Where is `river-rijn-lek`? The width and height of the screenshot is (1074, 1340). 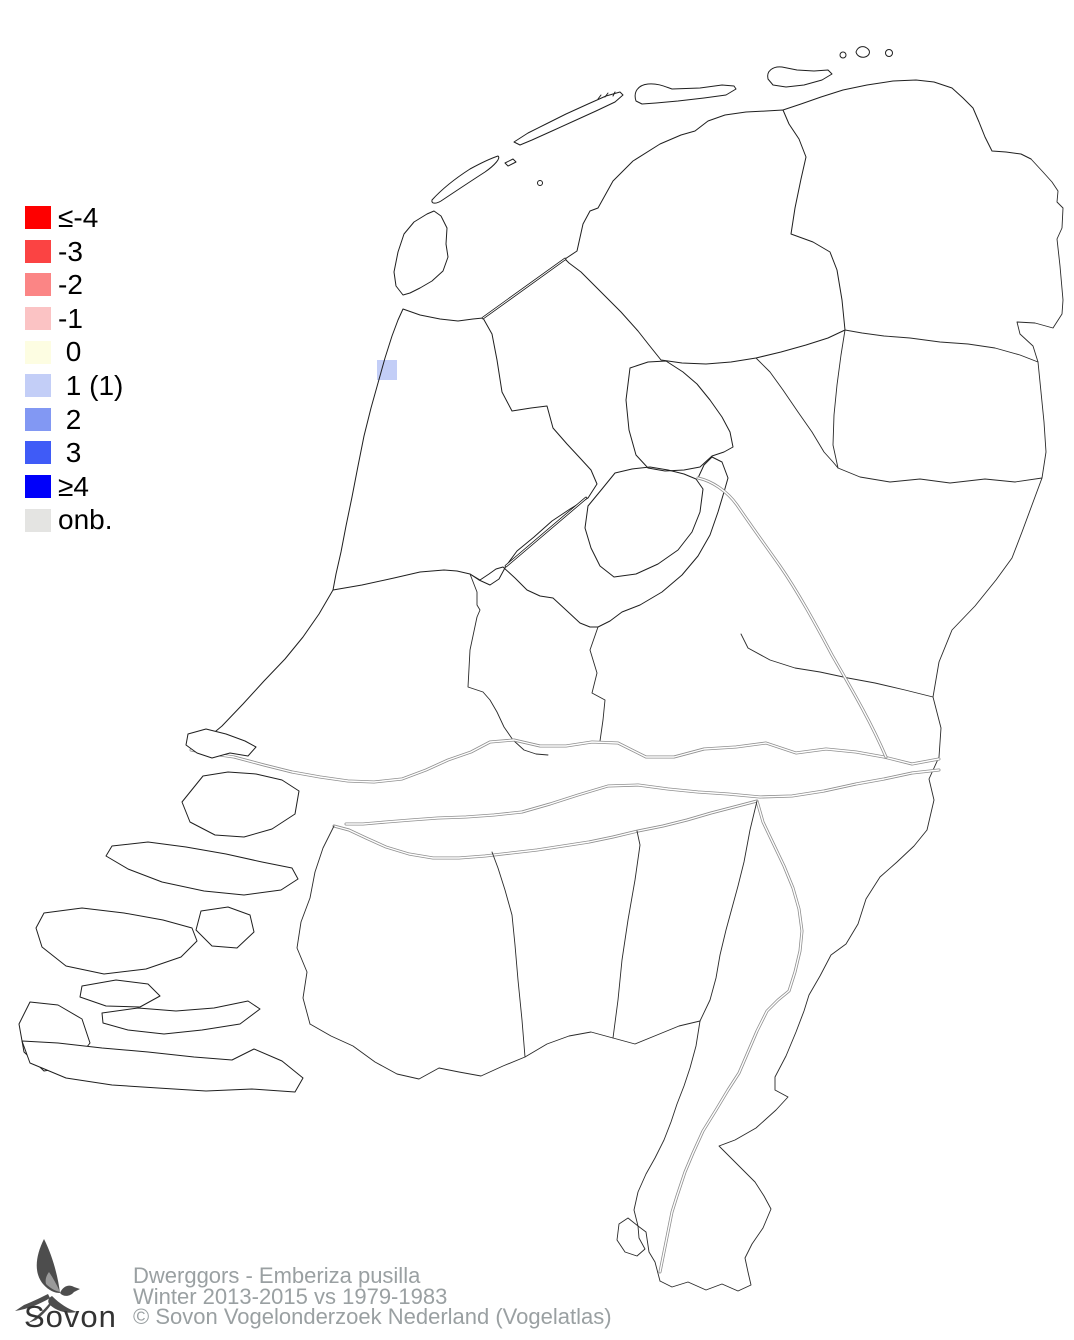
river-rijn-lek is located at coordinates (565, 761).